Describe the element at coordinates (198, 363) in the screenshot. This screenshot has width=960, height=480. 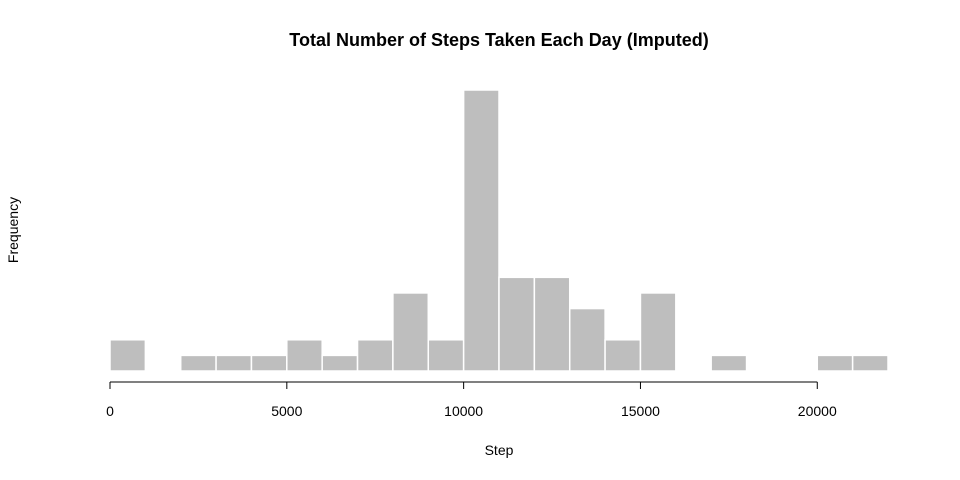
I see `histogram-bar-2000` at that location.